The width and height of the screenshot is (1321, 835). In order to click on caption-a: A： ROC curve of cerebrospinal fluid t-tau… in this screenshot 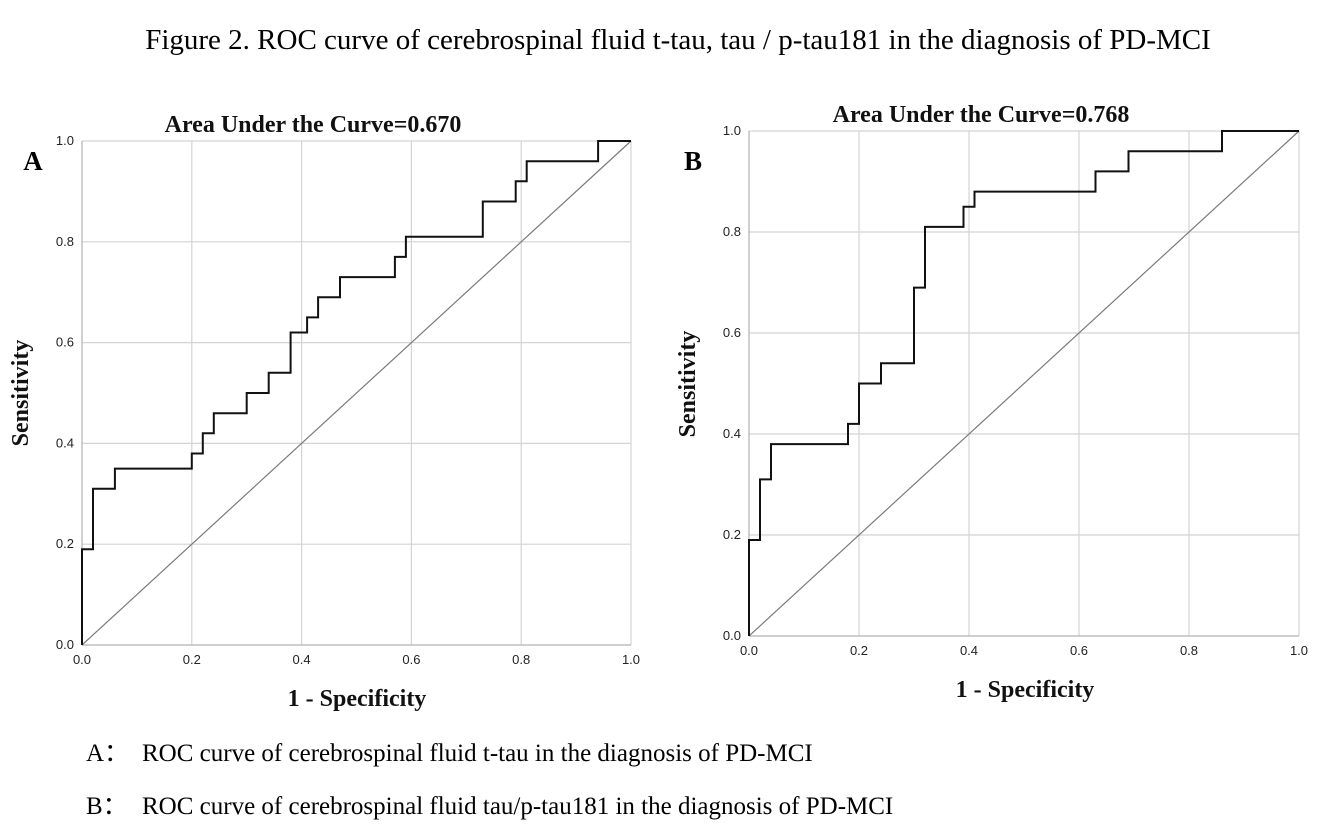, I will do `click(449, 751)`.